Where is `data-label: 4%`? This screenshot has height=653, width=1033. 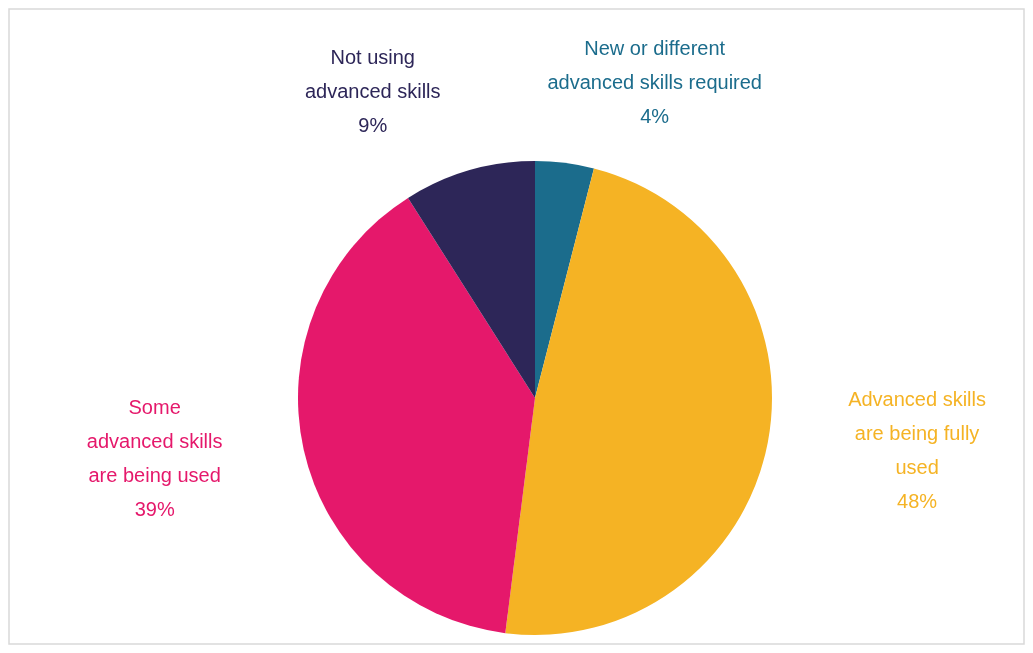 data-label: 4% is located at coordinates (655, 116).